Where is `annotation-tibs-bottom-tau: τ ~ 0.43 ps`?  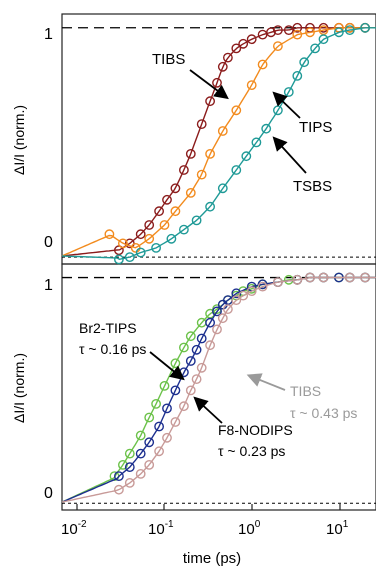 annotation-tibs-bottom-tau: τ ~ 0.43 ps is located at coordinates (323, 413).